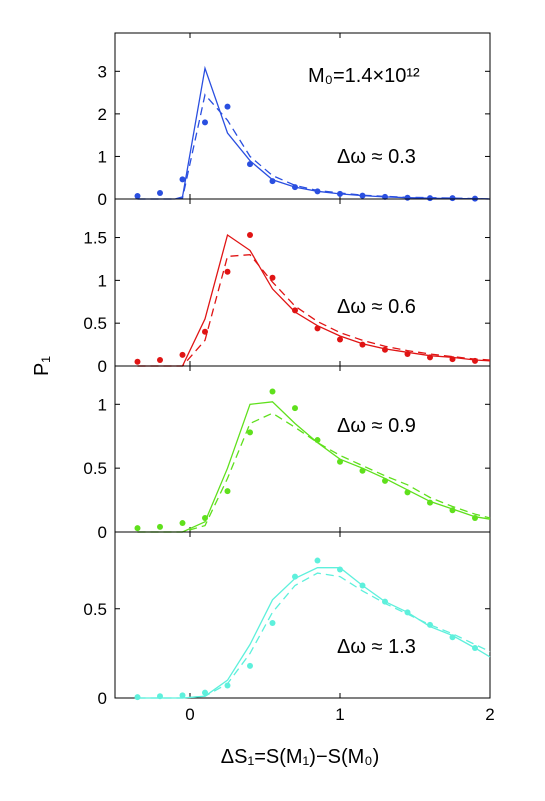  I want to click on panel-4-frame, so click(302, 615).